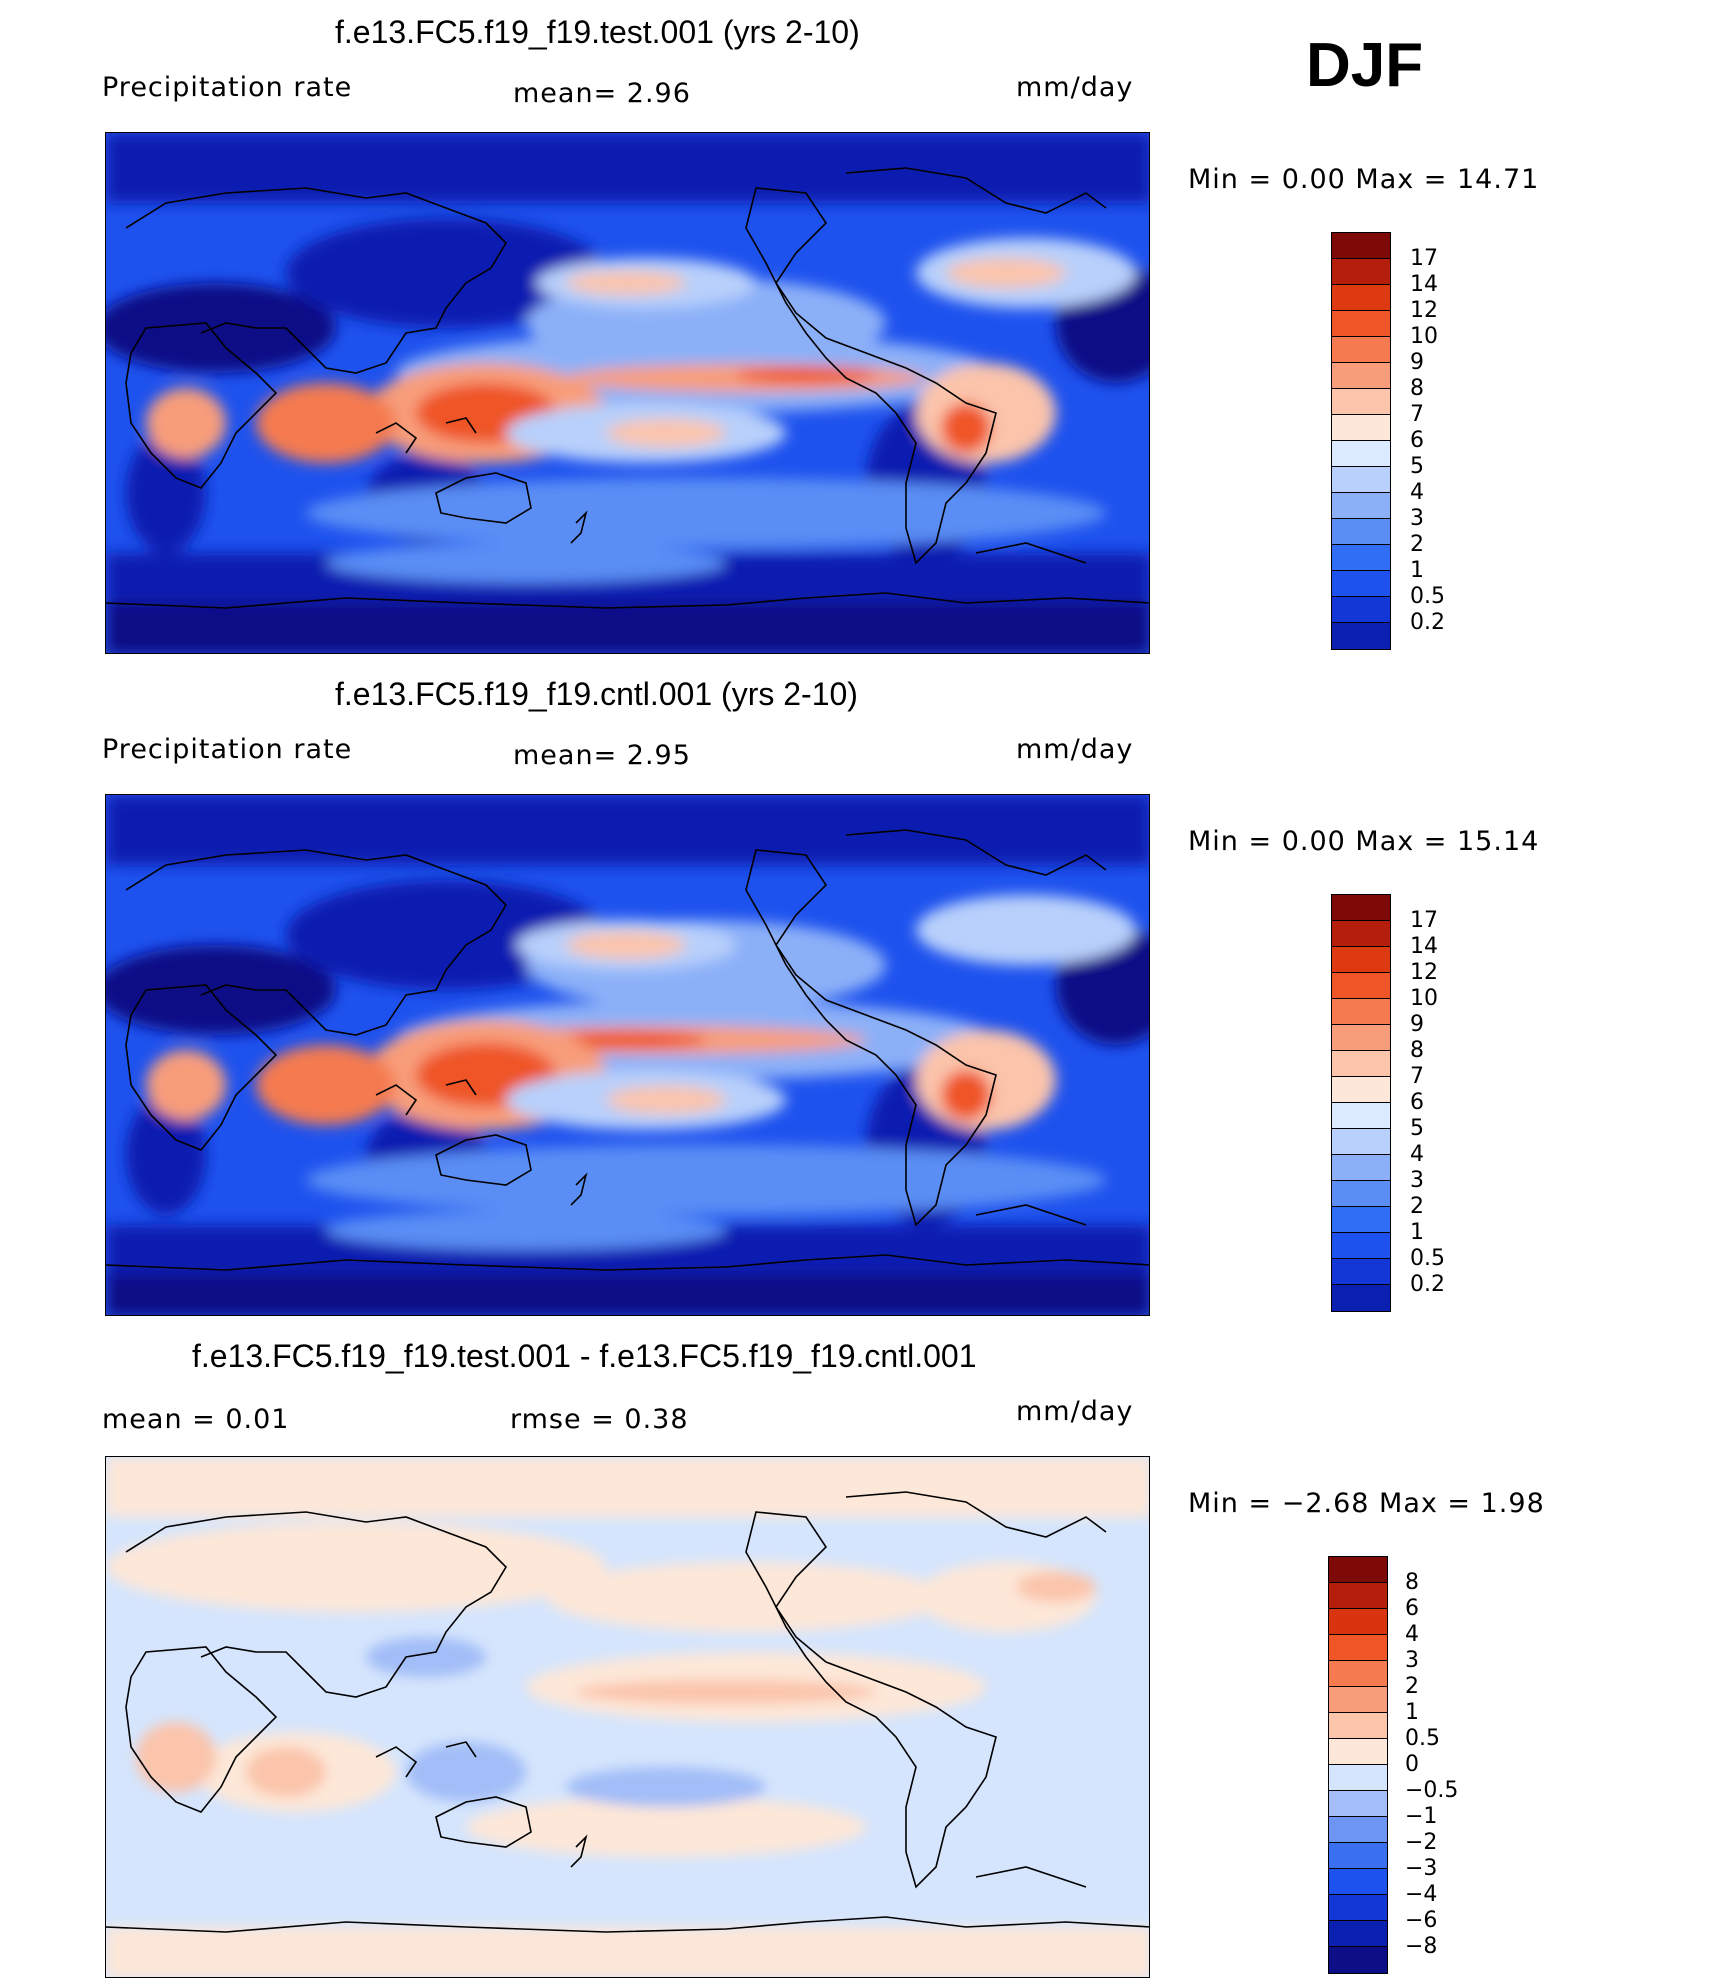  Describe the element at coordinates (599, 1419) in the screenshot. I see `panel-3-rmse-label: rmse = 0.38` at that location.